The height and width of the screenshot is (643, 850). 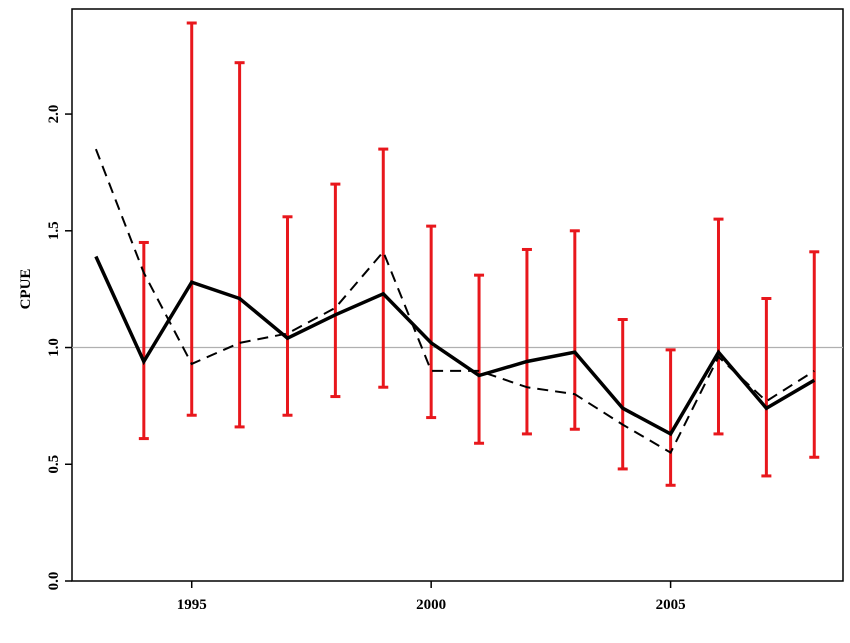 I want to click on x-tick-label: 1995, so click(x=192, y=605).